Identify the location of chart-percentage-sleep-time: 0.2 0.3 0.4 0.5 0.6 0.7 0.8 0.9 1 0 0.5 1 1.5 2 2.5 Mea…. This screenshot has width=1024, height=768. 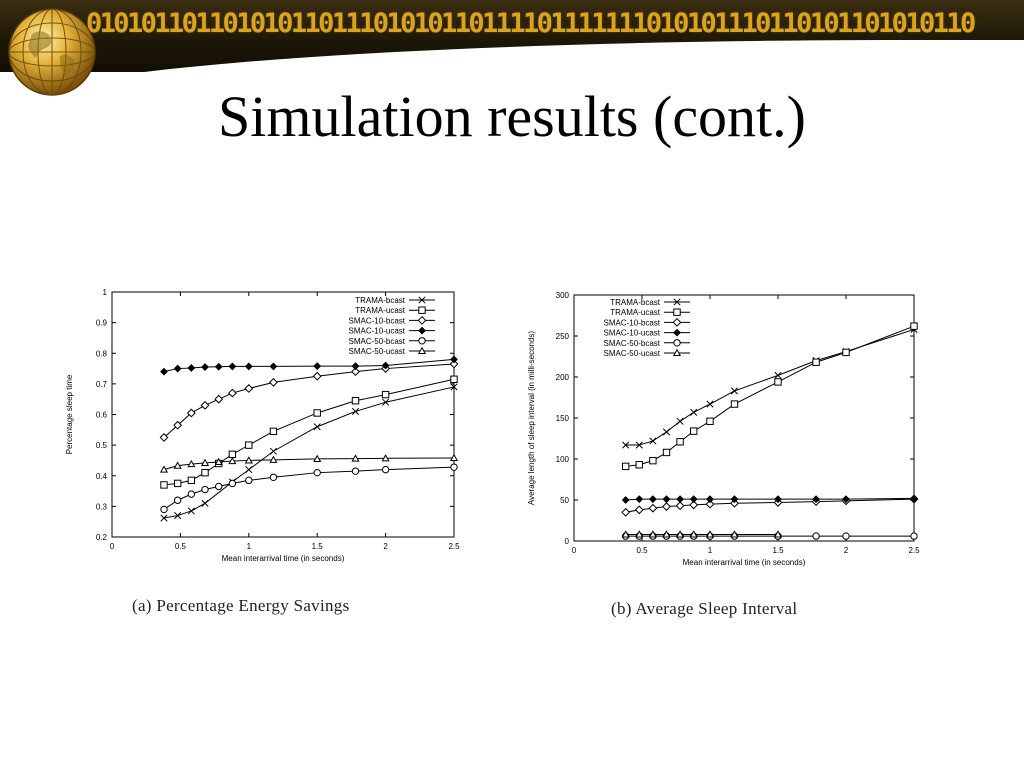
(262, 425).